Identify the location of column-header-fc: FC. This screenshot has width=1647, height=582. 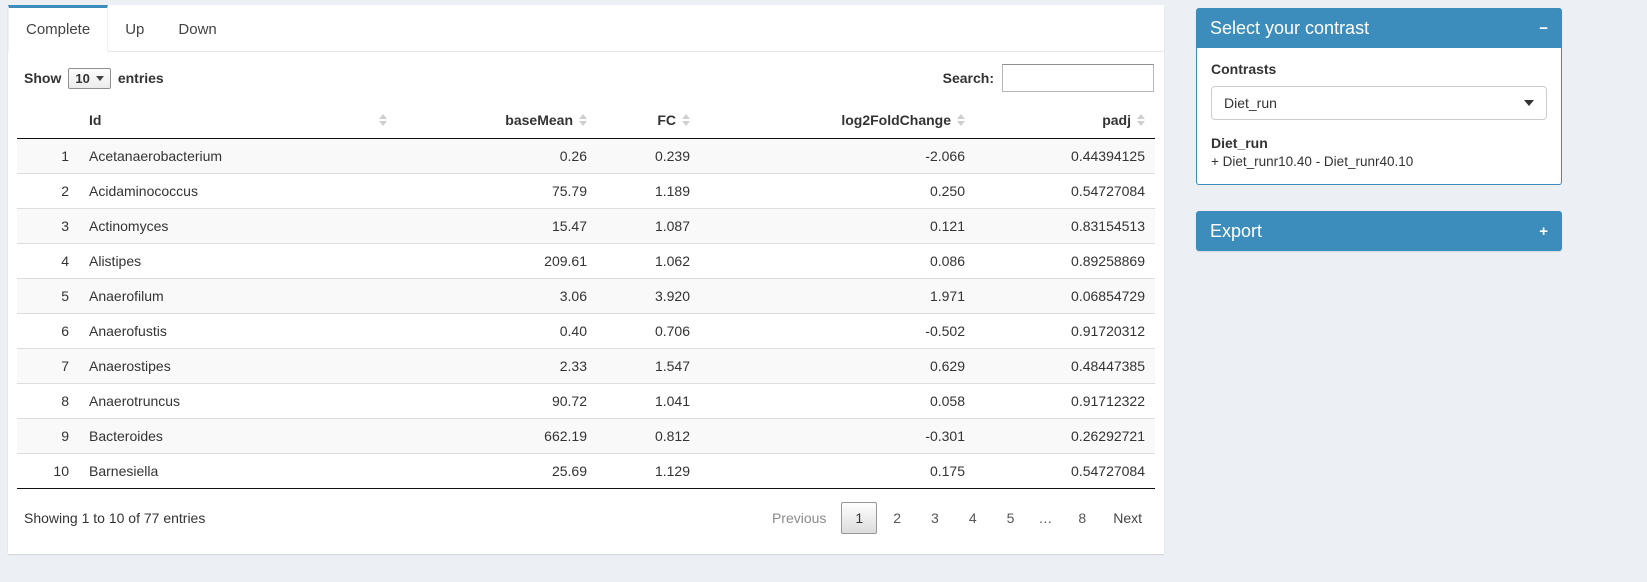
(648, 120).